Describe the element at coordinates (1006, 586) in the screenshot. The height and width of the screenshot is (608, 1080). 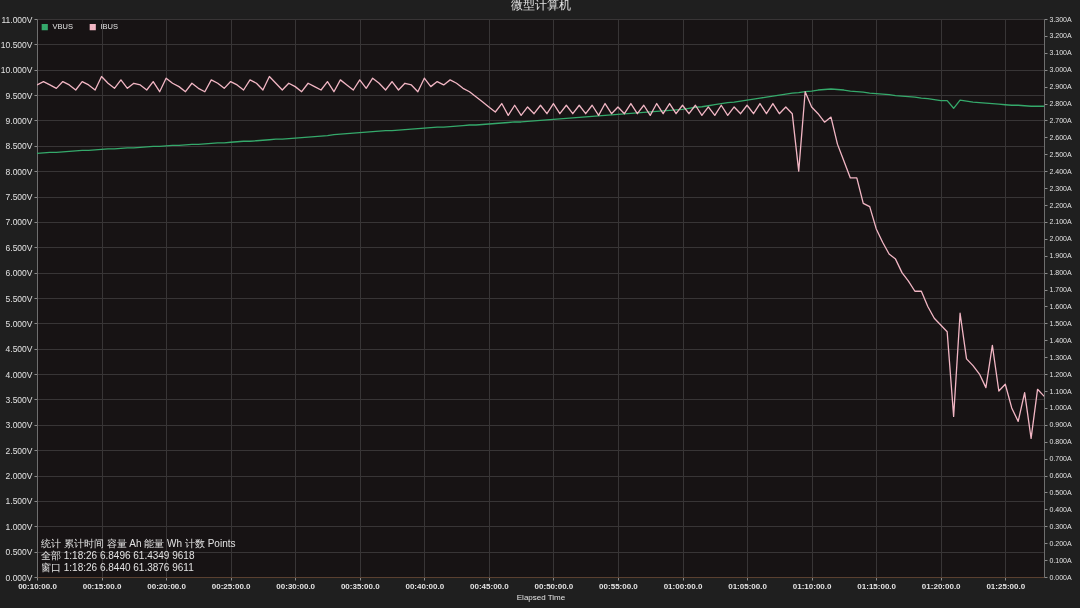
I see `x-tick-label: 01:25:00.0` at that location.